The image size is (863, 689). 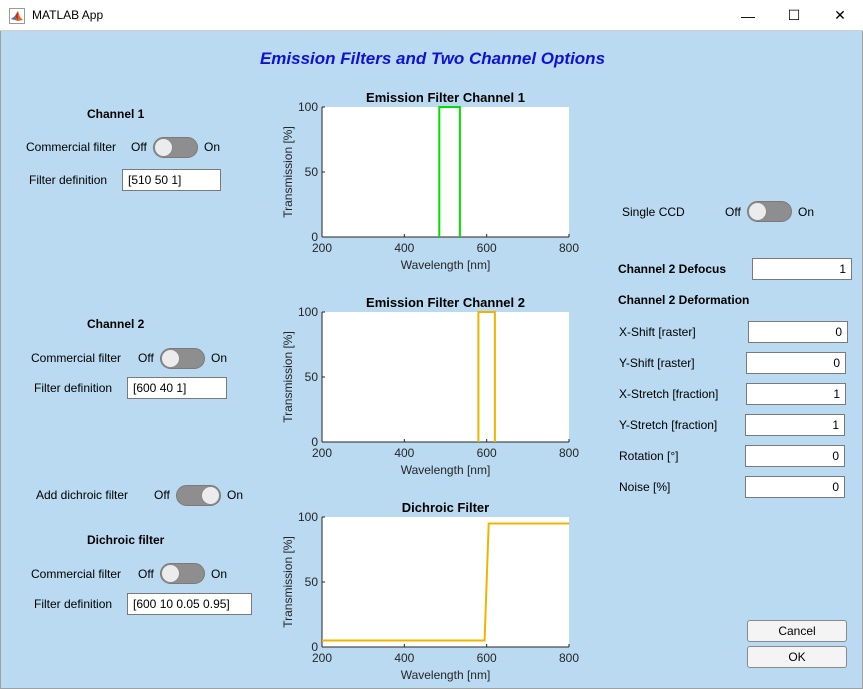 I want to click on dichroic-commercial-label: Commercial filter, so click(x=76, y=574).